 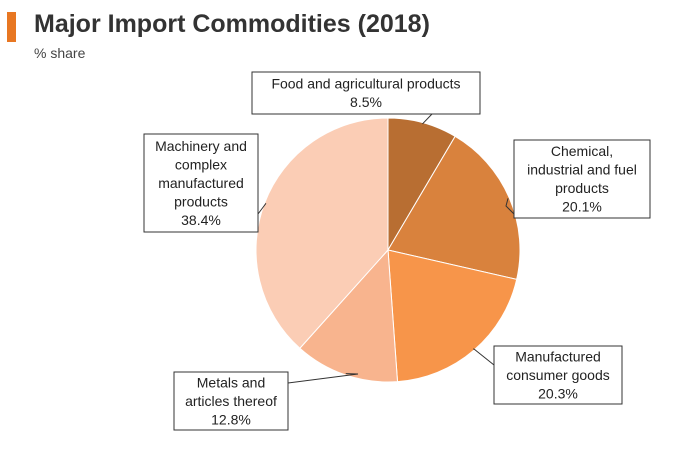 What do you see at coordinates (365, 84) in the screenshot?
I see `slice-name-label: Food and agricultural products` at bounding box center [365, 84].